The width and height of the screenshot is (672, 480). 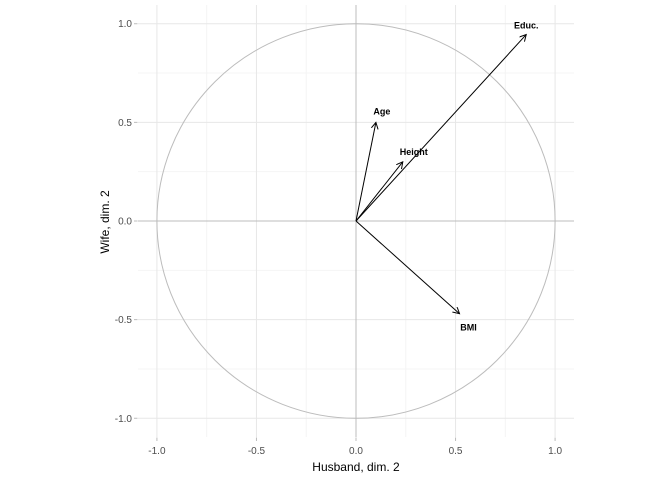 I want to click on x-tick-label: 0.5, so click(x=456, y=451).